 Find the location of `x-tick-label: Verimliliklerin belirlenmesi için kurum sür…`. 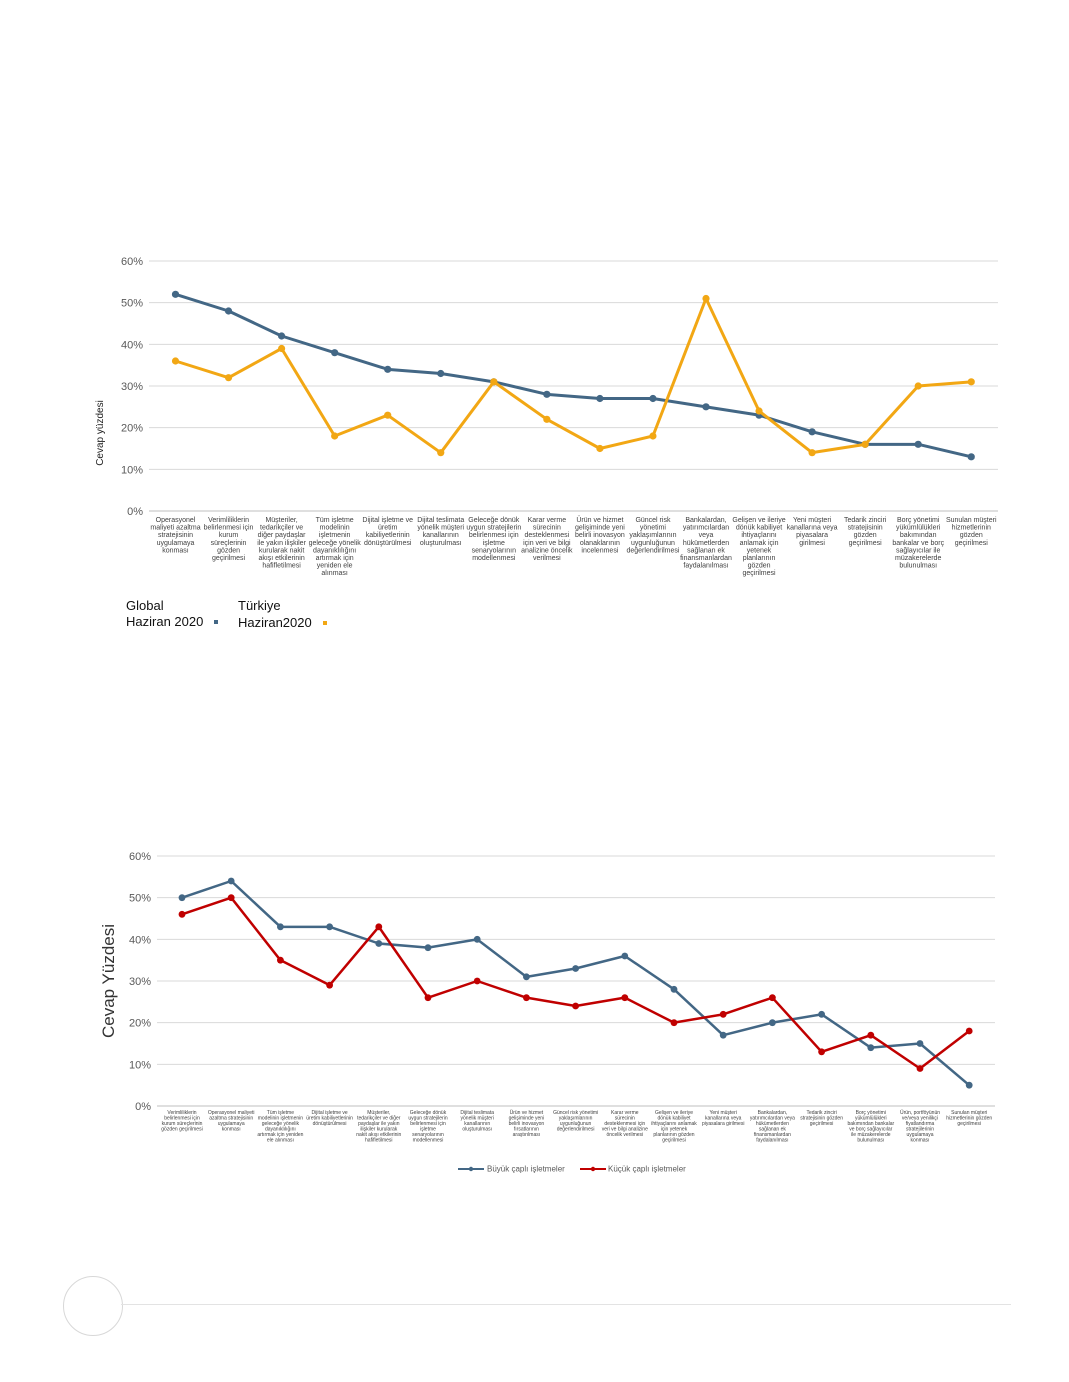

x-tick-label: Verimliliklerin belirlenmesi için kurum sür… is located at coordinates (229, 539).